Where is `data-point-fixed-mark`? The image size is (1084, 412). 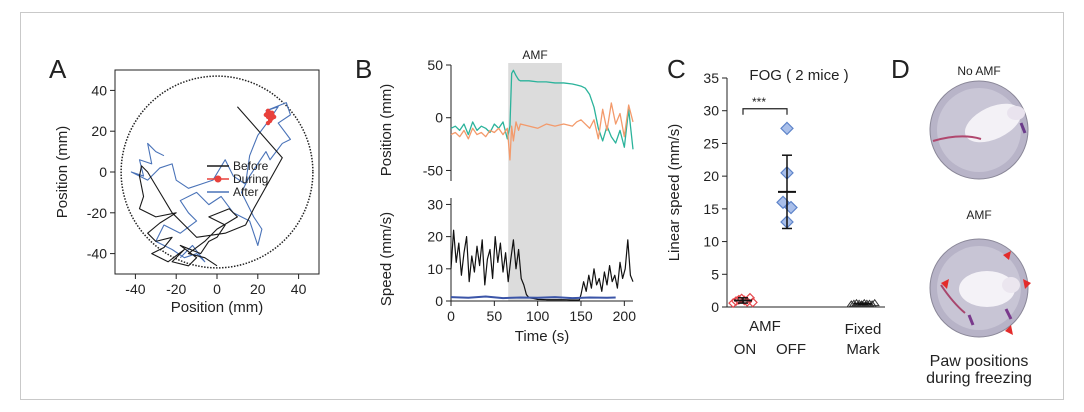
data-point-fixed-mark is located at coordinates (874, 302).